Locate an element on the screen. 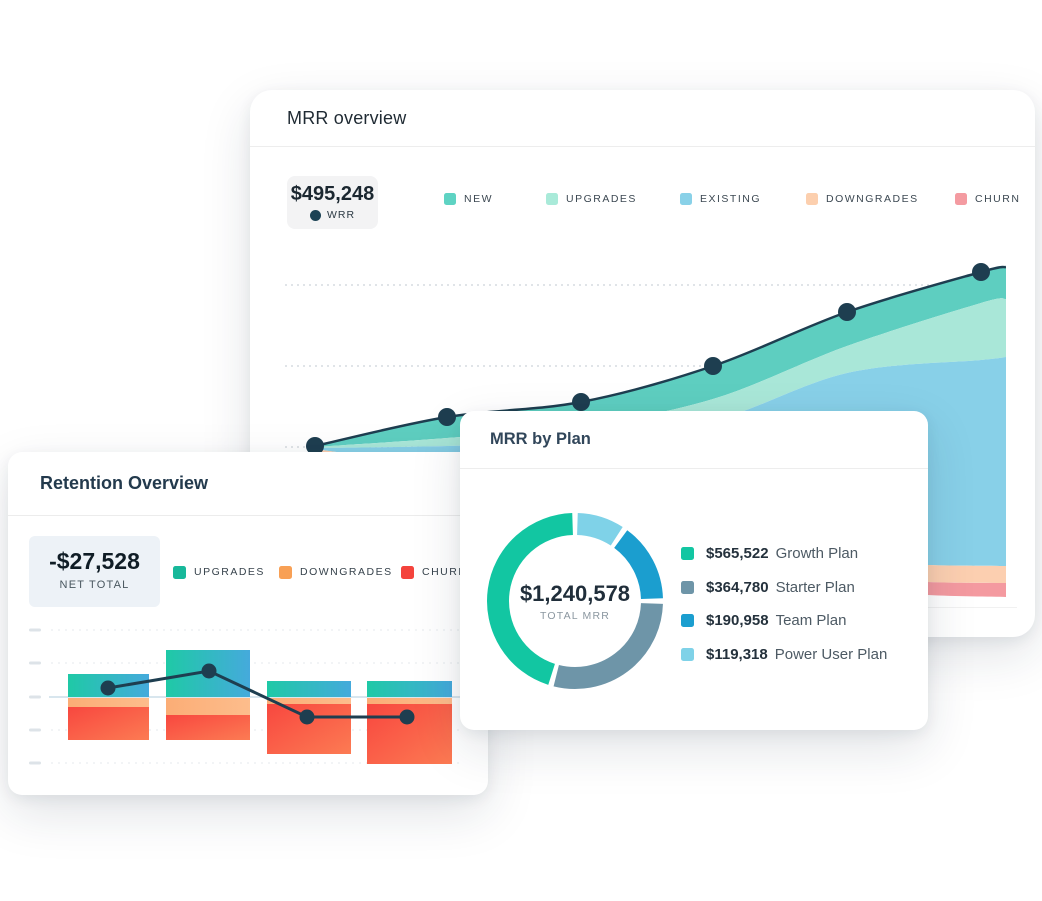  plan-row-growth: $565,522 Growth Plan is located at coordinates (784, 554).